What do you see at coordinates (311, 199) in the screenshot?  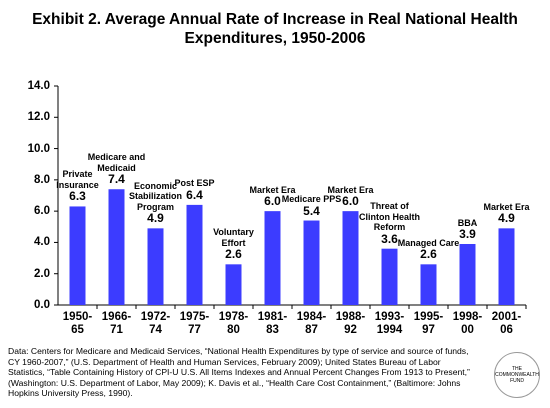 I see `annotation: Medicare PPS` at bounding box center [311, 199].